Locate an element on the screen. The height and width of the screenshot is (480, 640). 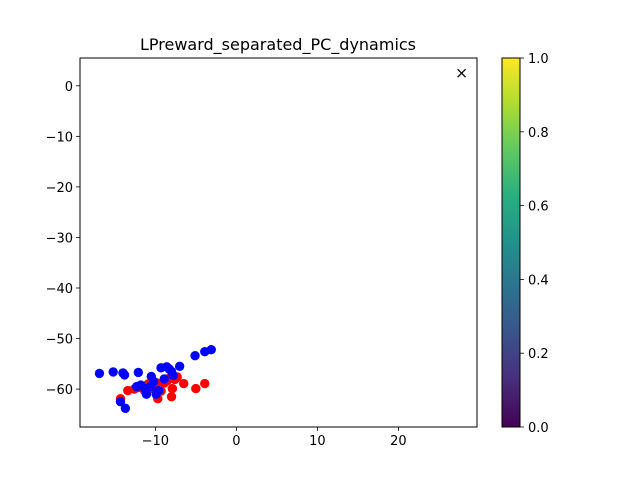
x-tick-label: 20 is located at coordinates (398, 441).